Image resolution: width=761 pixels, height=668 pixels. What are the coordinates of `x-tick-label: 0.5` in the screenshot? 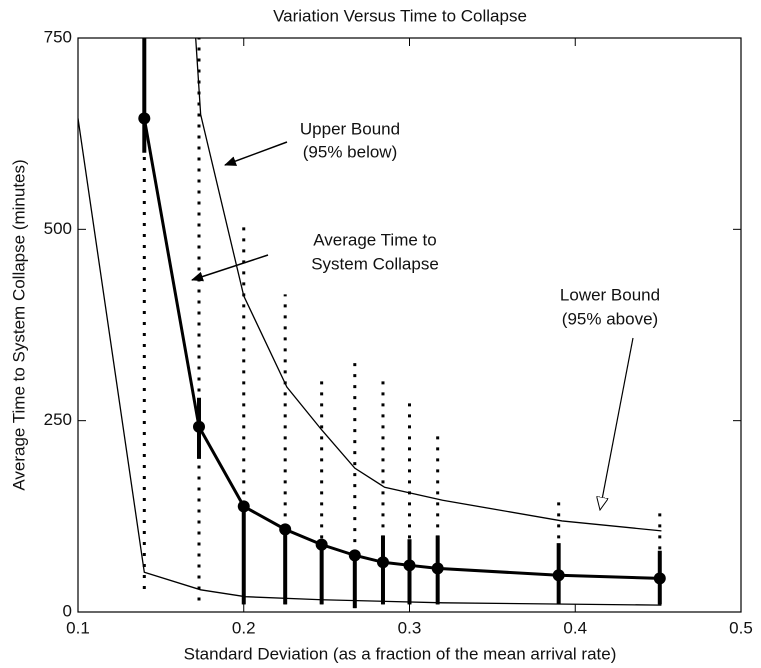 It's located at (741, 627).